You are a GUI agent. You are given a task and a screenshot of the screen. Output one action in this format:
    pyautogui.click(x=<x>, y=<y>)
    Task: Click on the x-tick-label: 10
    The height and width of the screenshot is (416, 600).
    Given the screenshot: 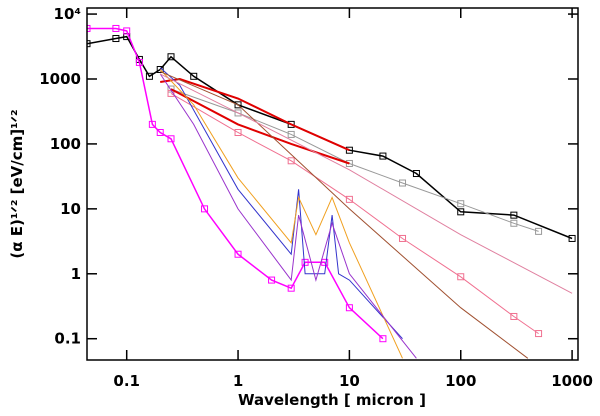 What is the action you would take?
    pyautogui.click(x=349, y=381)
    